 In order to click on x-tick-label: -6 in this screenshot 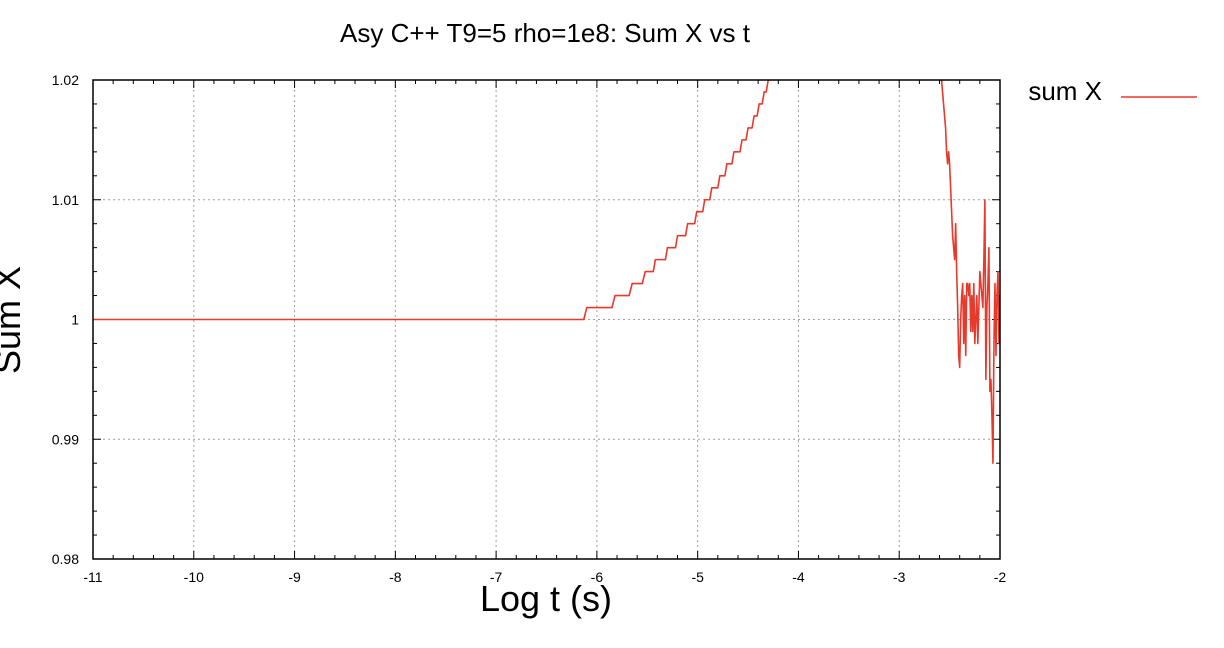, I will do `click(597, 577)`.